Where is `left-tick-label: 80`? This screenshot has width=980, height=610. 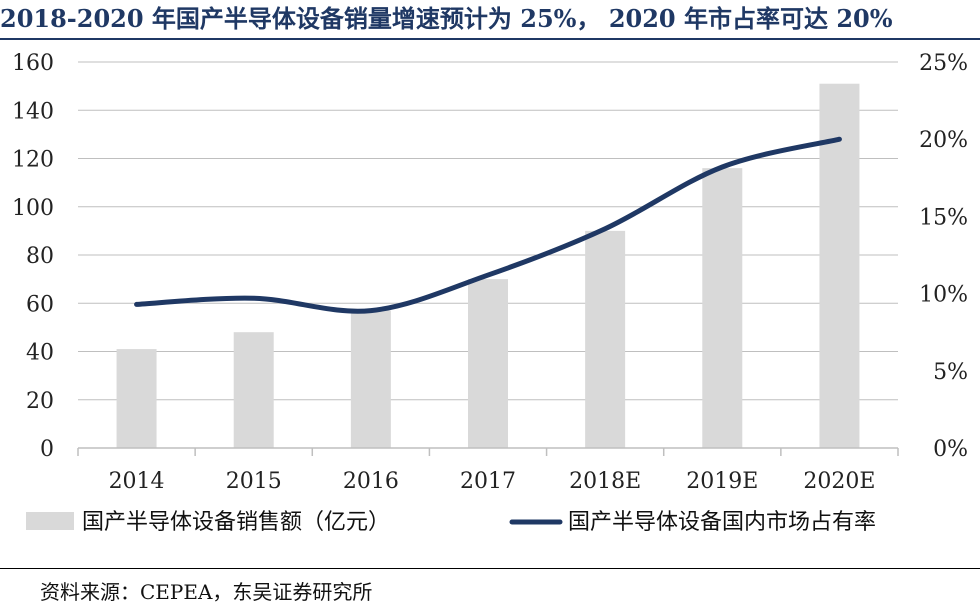
left-tick-label: 80 is located at coordinates (40, 256).